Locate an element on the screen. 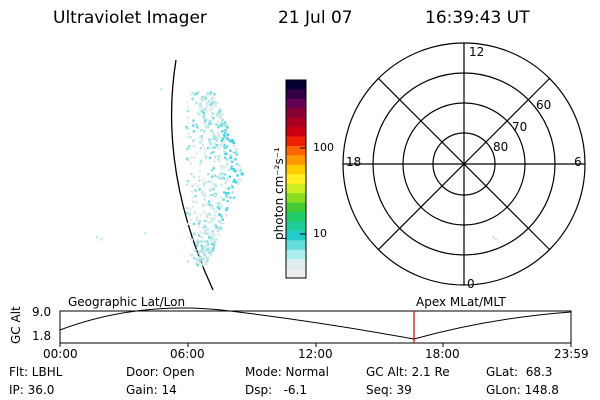 The width and height of the screenshot is (600, 400). info-door: Door: Open is located at coordinates (160, 372).